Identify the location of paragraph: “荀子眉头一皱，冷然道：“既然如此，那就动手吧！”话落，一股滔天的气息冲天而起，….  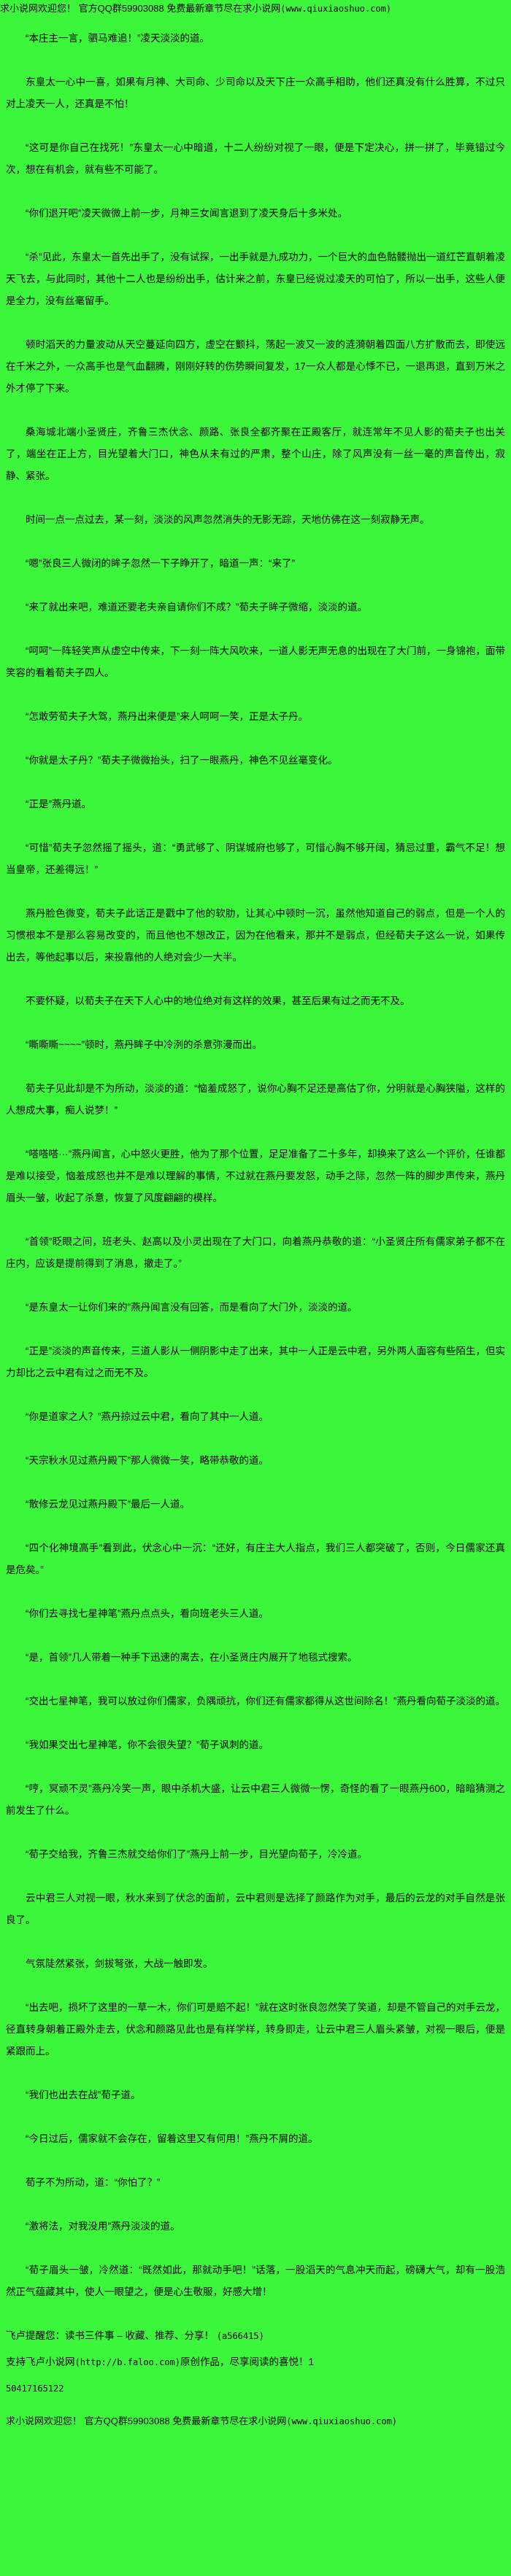
(255, 2281).